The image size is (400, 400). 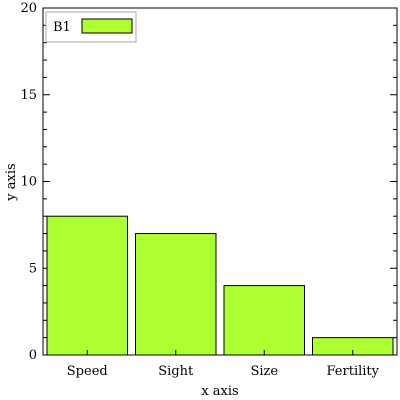 What do you see at coordinates (87, 285) in the screenshot?
I see `bar-speed` at bounding box center [87, 285].